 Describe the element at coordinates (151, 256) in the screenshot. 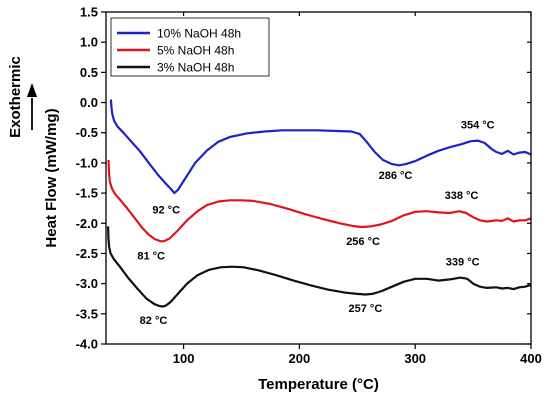

I see `peak-label: 81 °C` at that location.